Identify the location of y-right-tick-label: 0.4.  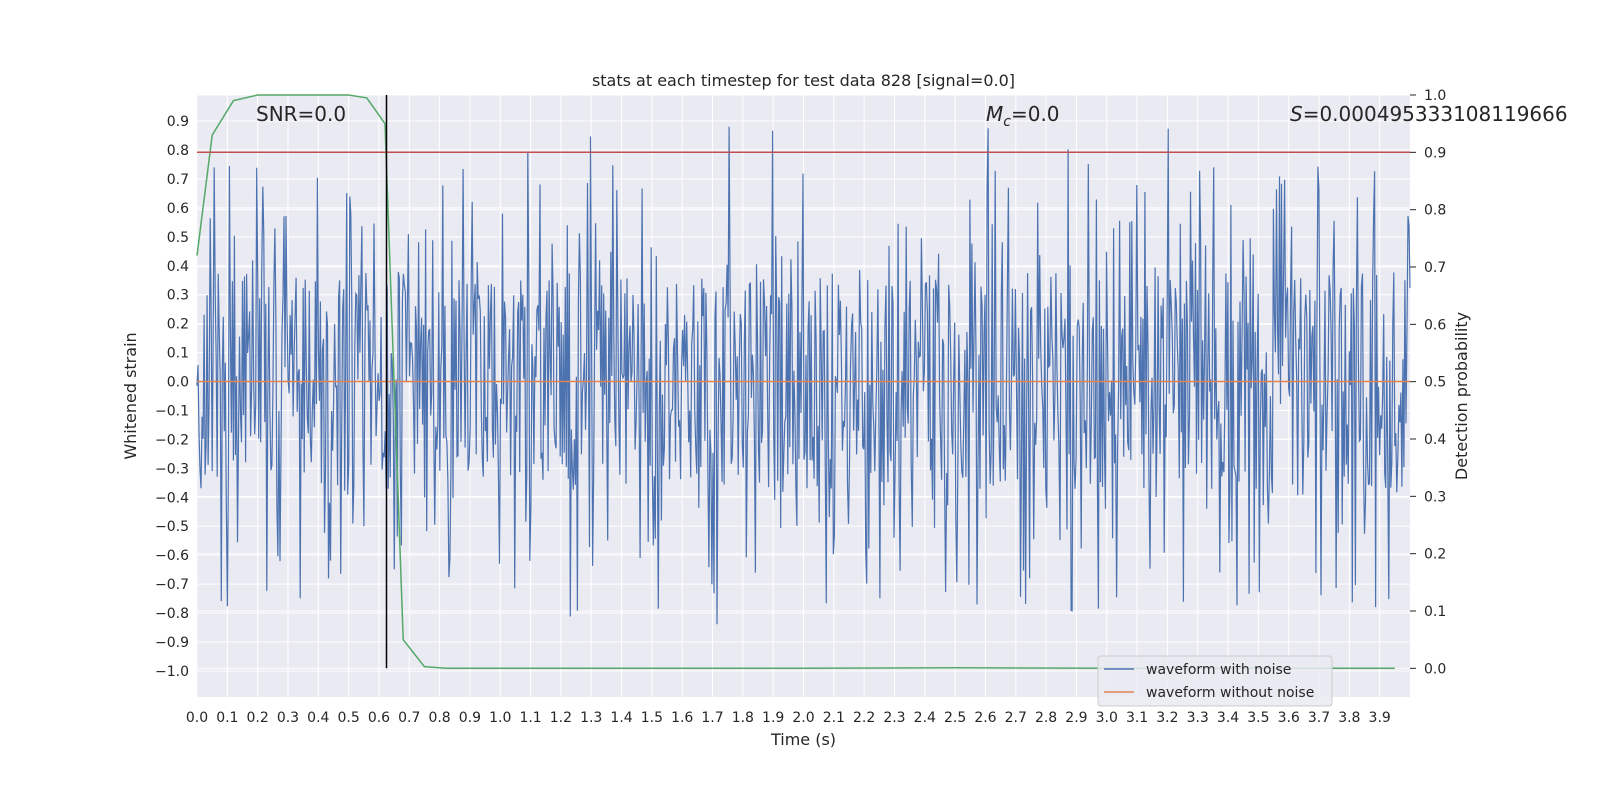
(1435, 440).